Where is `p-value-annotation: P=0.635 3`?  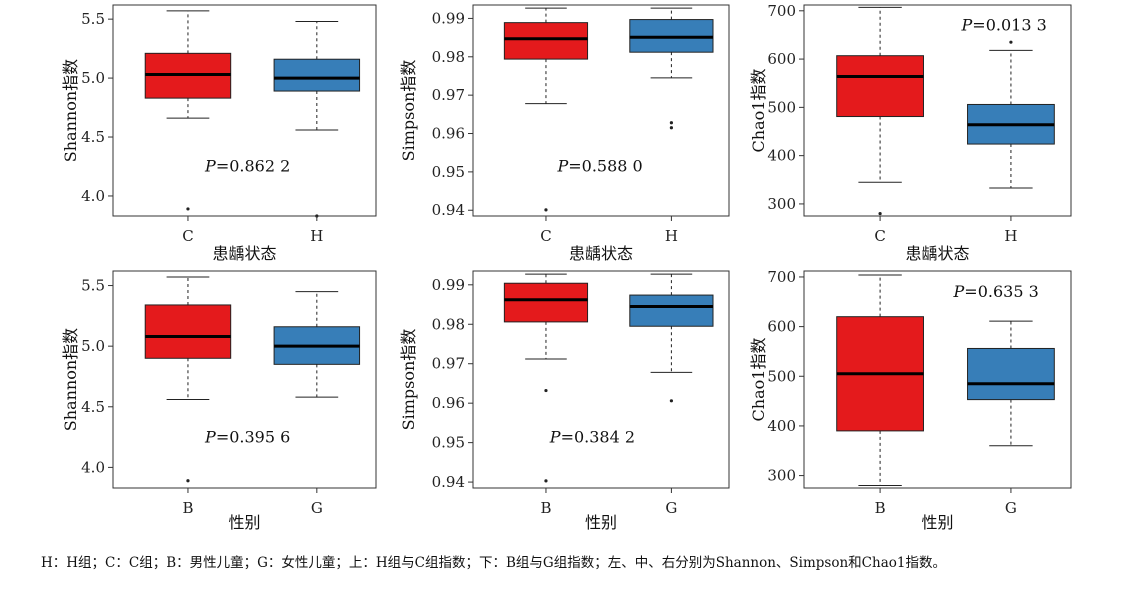 p-value-annotation: P=0.635 3 is located at coordinates (996, 291).